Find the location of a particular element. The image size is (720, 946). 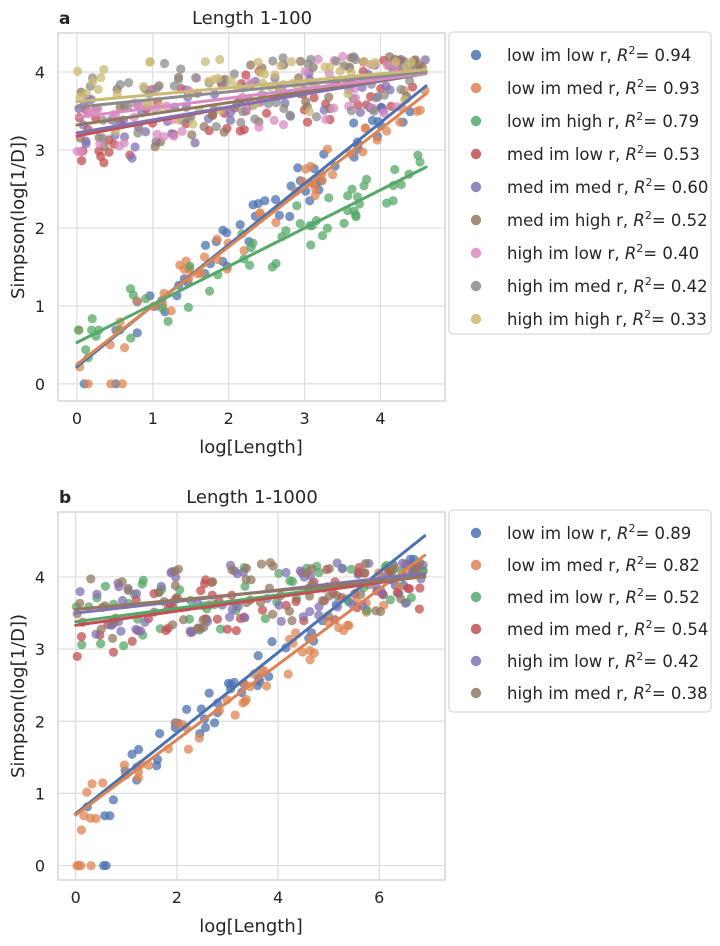

legend-label: med im low r, R2= 0.53 is located at coordinates (603, 153).